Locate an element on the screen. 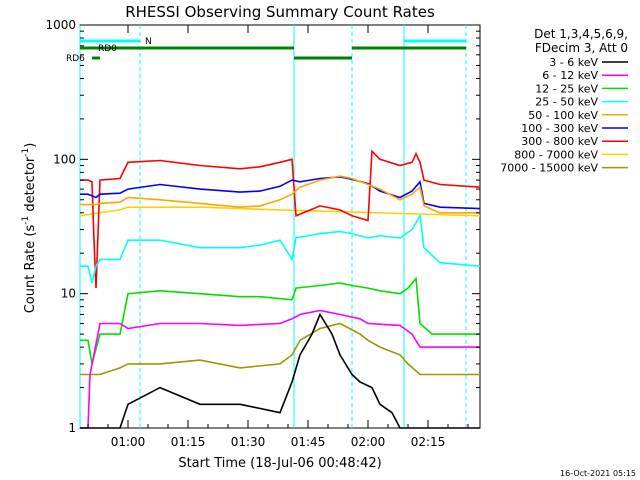  legend-label-1: 6 - 12 keV is located at coordinates (570, 75).